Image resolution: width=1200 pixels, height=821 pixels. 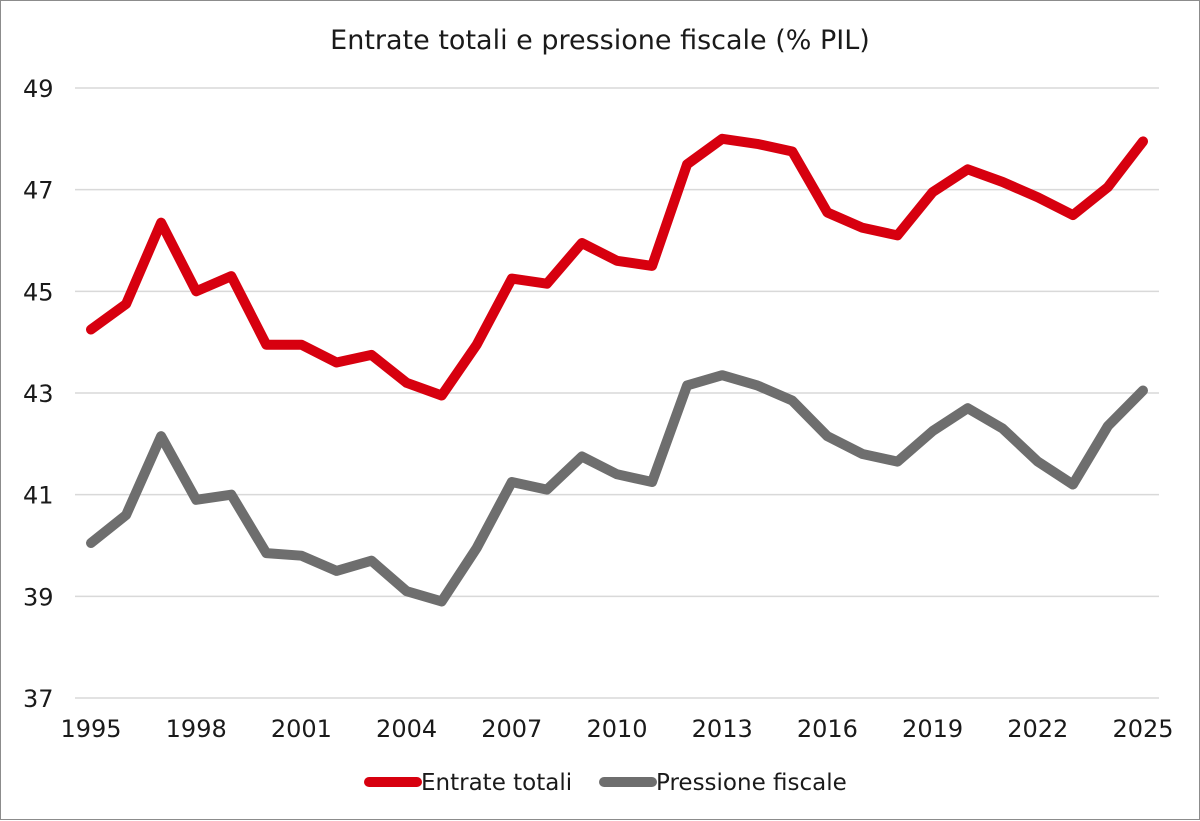 I want to click on x-tick-label: 2004, so click(x=406, y=729).